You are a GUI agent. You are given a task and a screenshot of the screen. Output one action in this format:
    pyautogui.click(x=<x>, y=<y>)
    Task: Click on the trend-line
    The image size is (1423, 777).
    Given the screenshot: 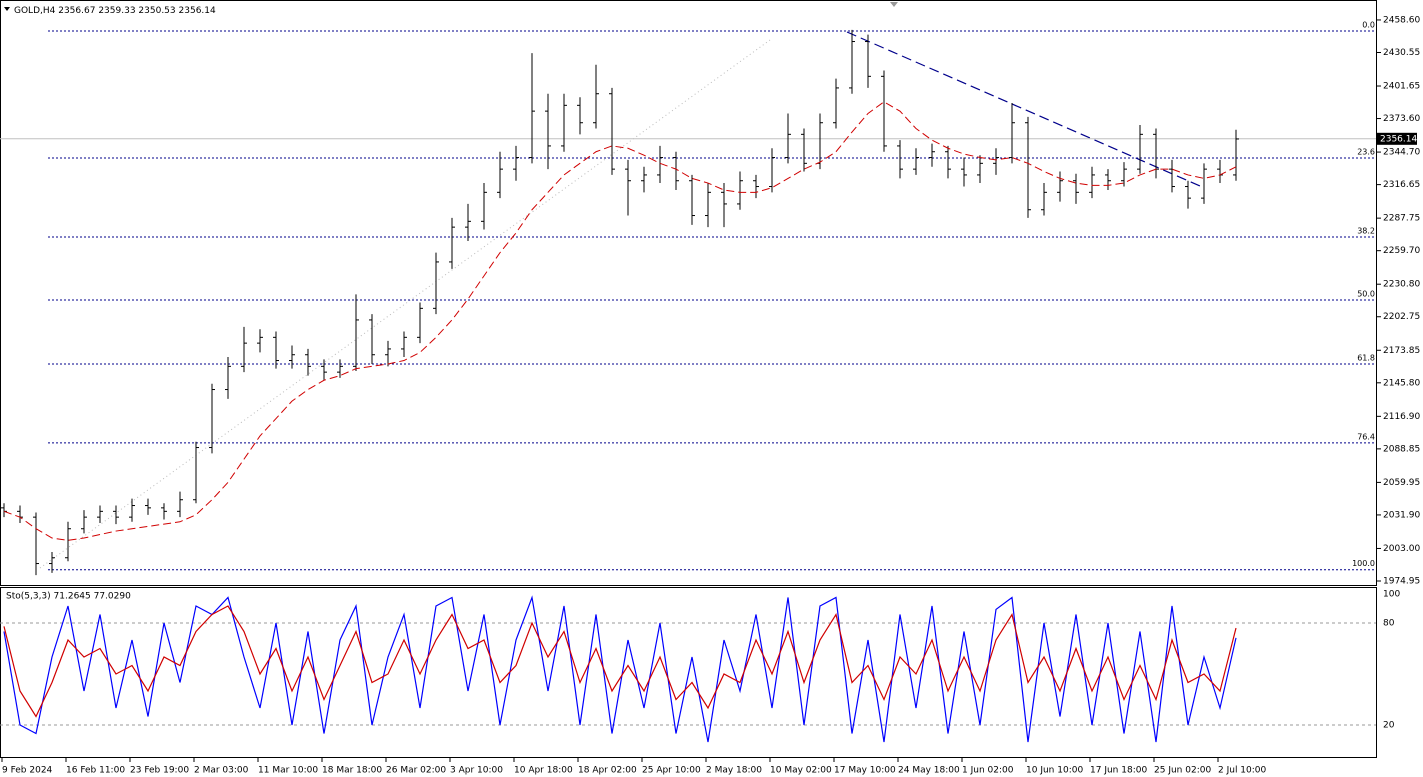 What is the action you would take?
    pyautogui.click(x=1023, y=109)
    